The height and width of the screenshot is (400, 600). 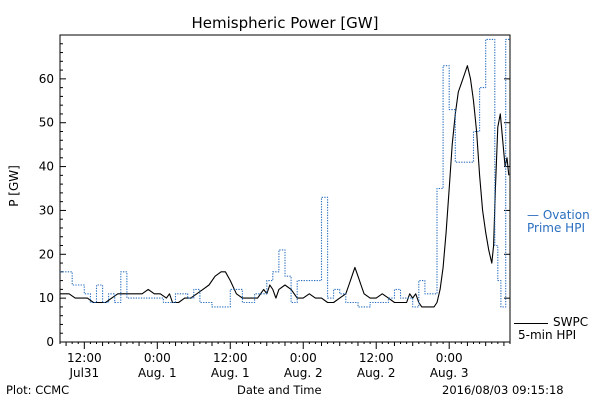 What do you see at coordinates (449, 373) in the screenshot?
I see `x-tick-label-date: Aug. 3` at bounding box center [449, 373].